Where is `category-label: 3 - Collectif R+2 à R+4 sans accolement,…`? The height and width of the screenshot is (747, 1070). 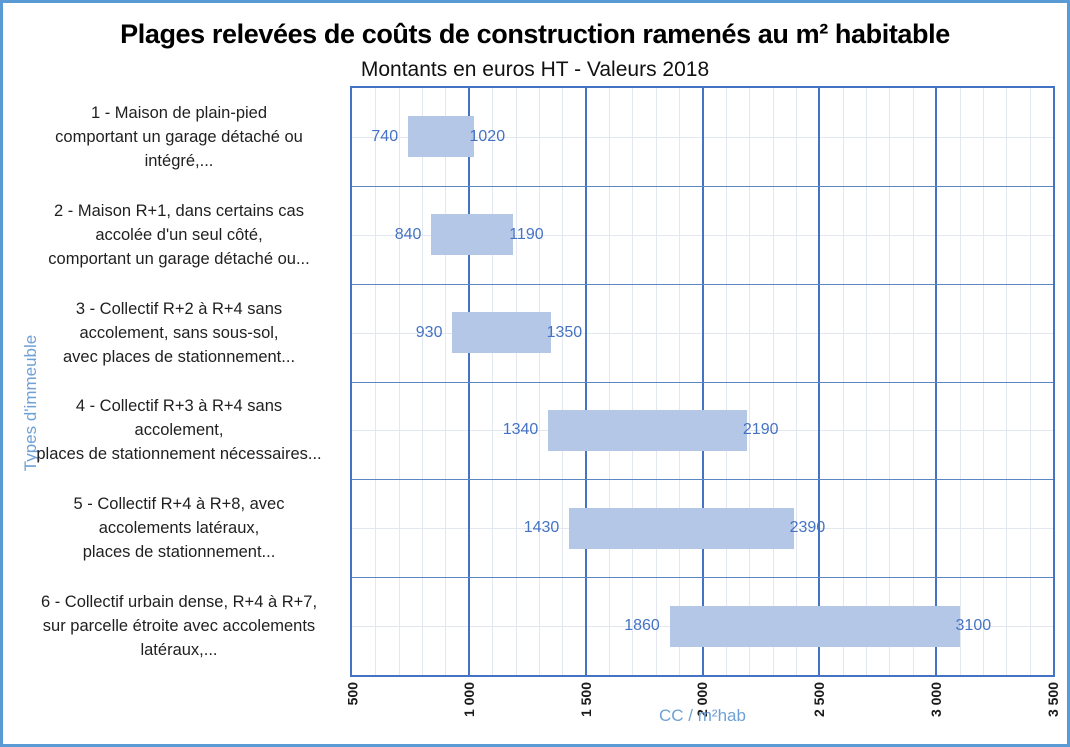
category-label: 3 - Collectif R+2 à R+4 sans accolement,… is located at coordinates (179, 332).